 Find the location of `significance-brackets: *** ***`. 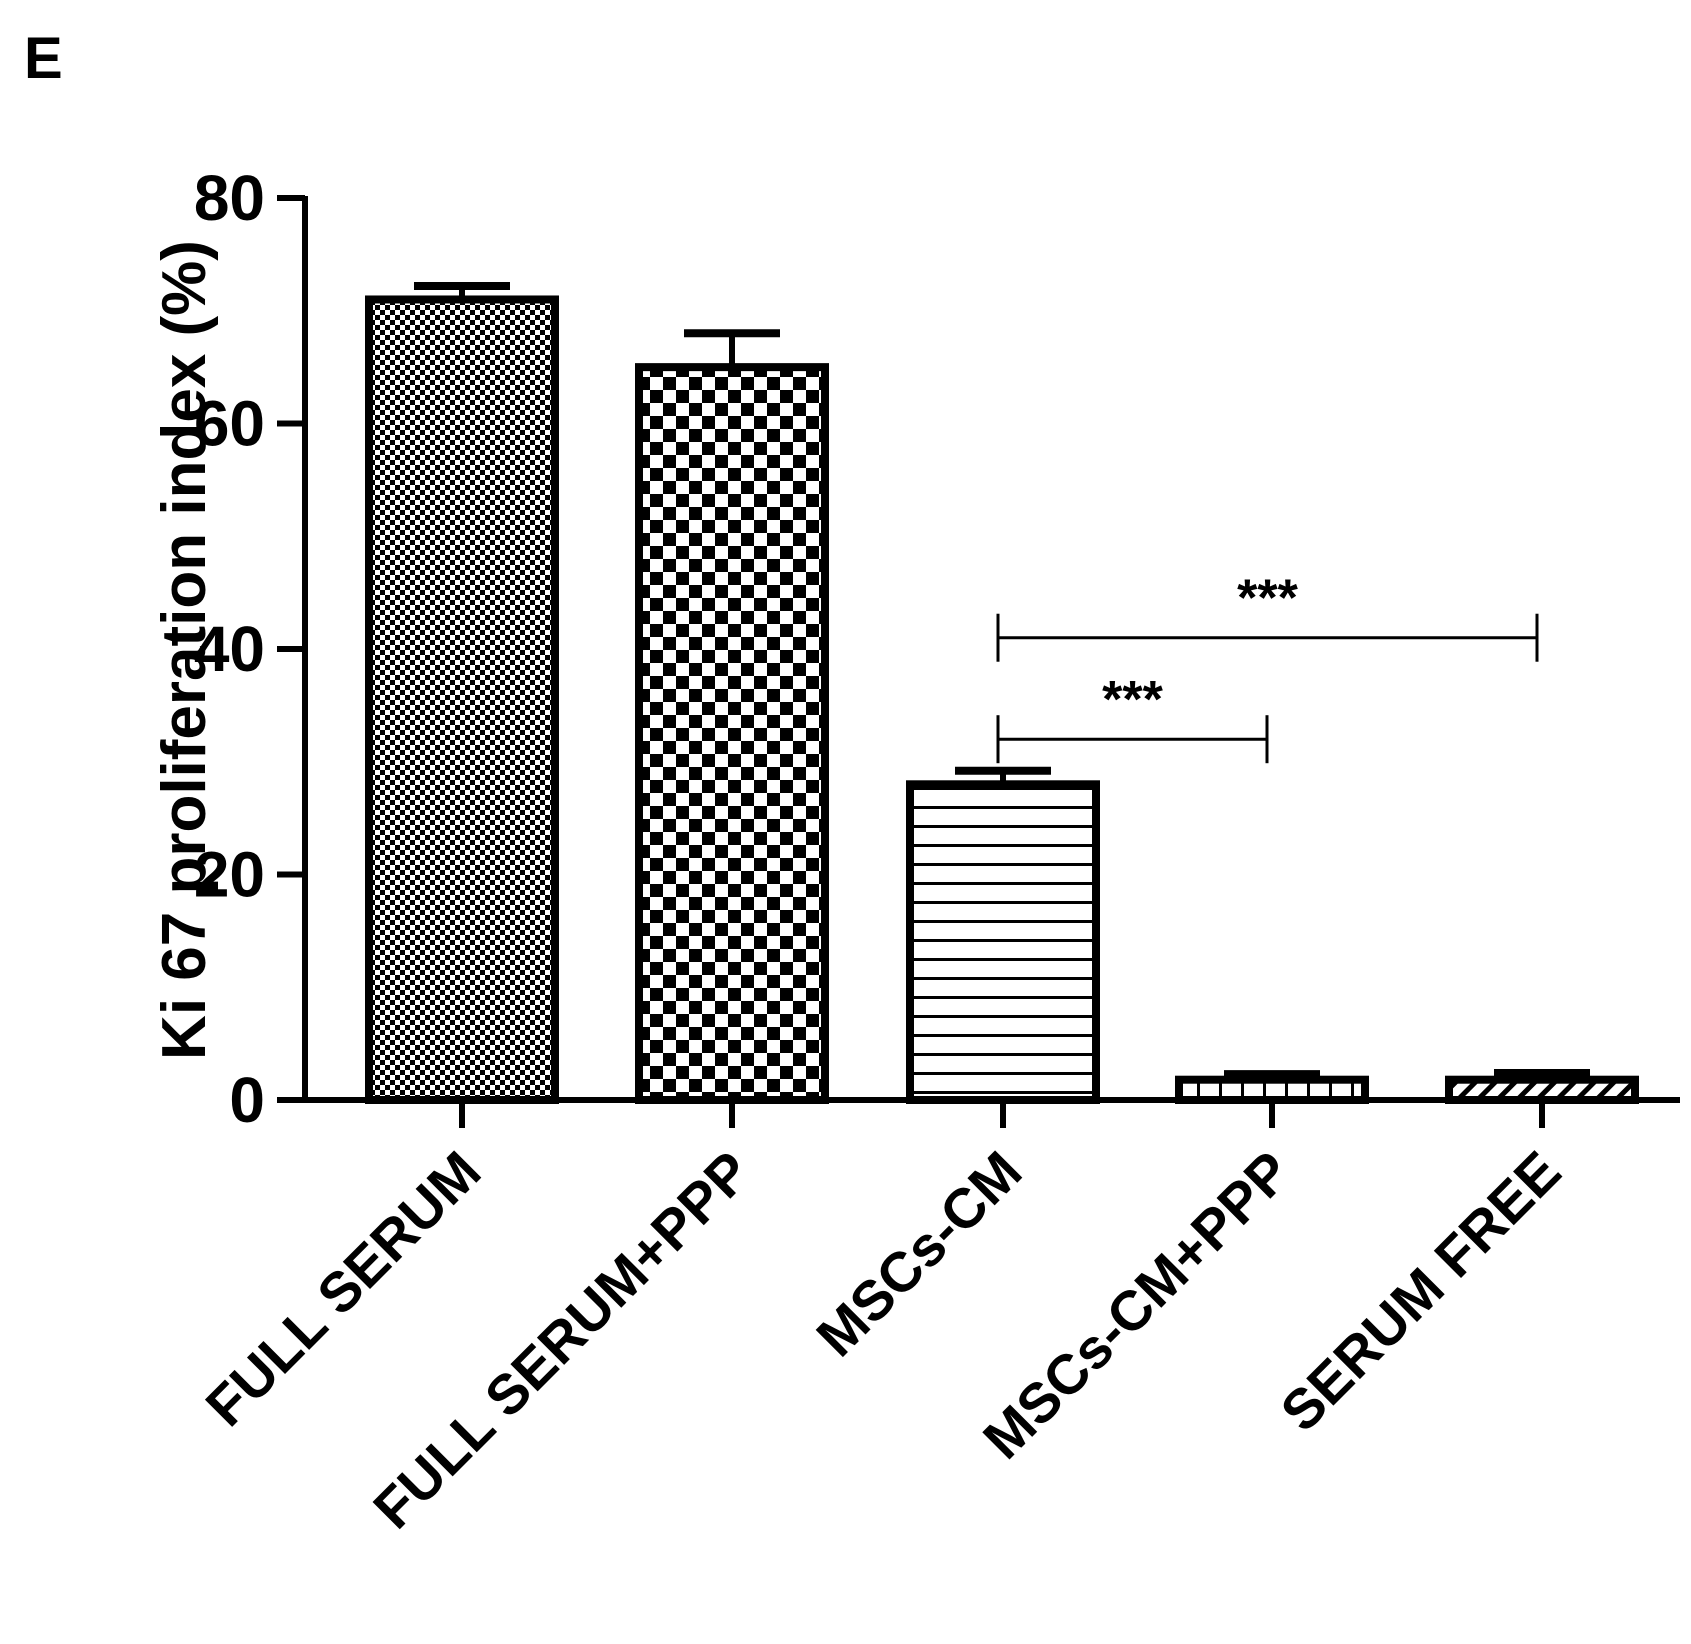

significance-brackets: *** *** is located at coordinates (1267, 667).